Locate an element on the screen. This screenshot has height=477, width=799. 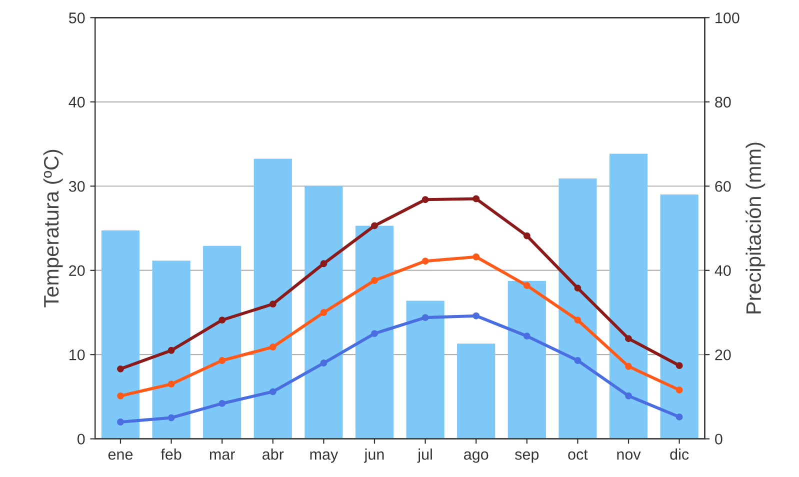
x-tick-label: may is located at coordinates (324, 457).